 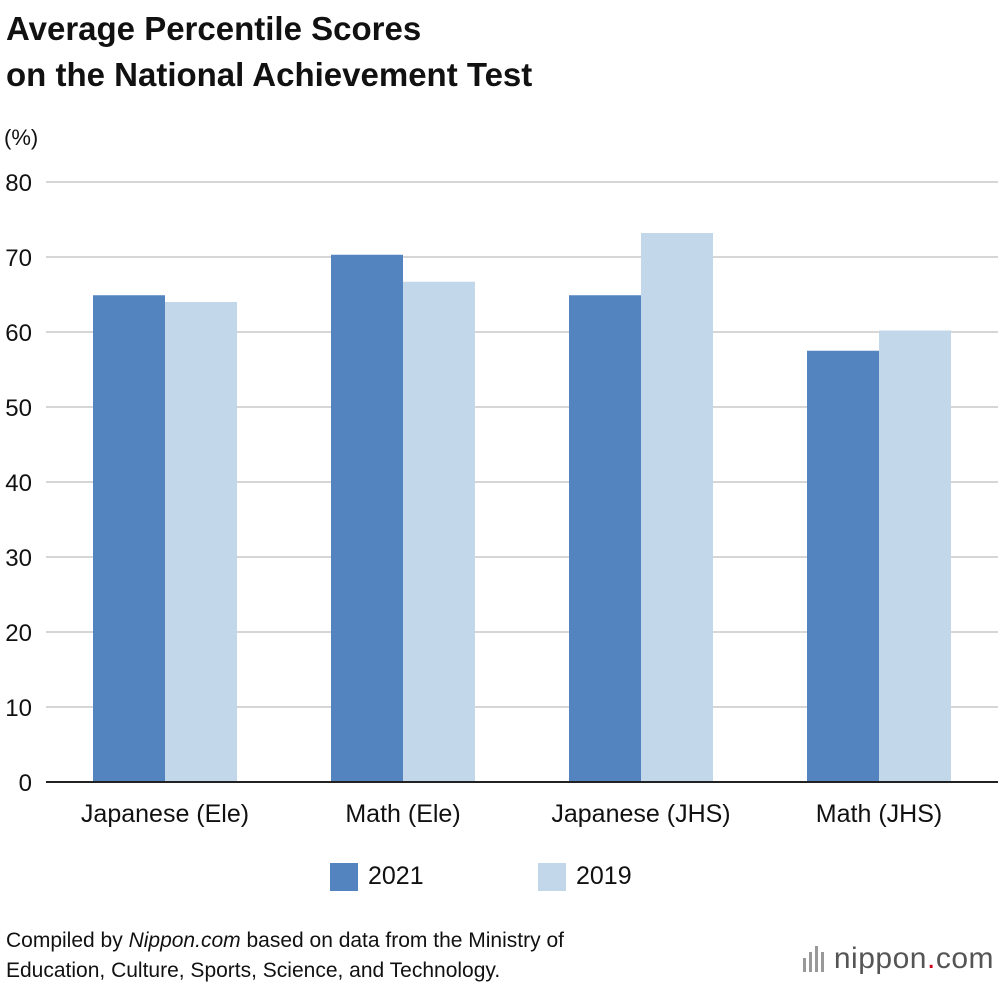 I want to click on legend-label-2019: 2019, so click(x=604, y=876).